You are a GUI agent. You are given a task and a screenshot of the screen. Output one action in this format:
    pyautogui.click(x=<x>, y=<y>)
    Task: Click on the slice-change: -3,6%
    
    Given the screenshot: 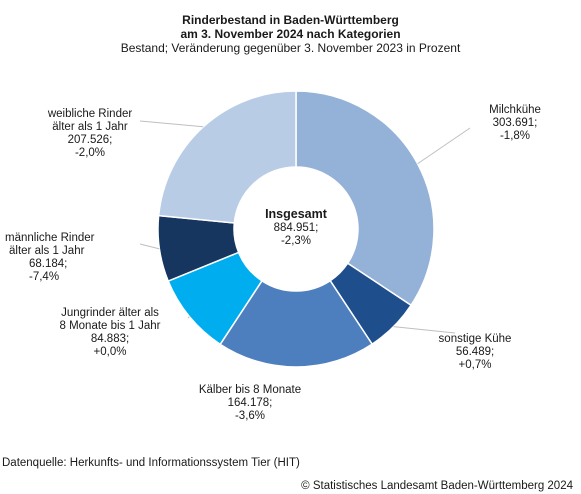 What is the action you would take?
    pyautogui.click(x=250, y=416)
    